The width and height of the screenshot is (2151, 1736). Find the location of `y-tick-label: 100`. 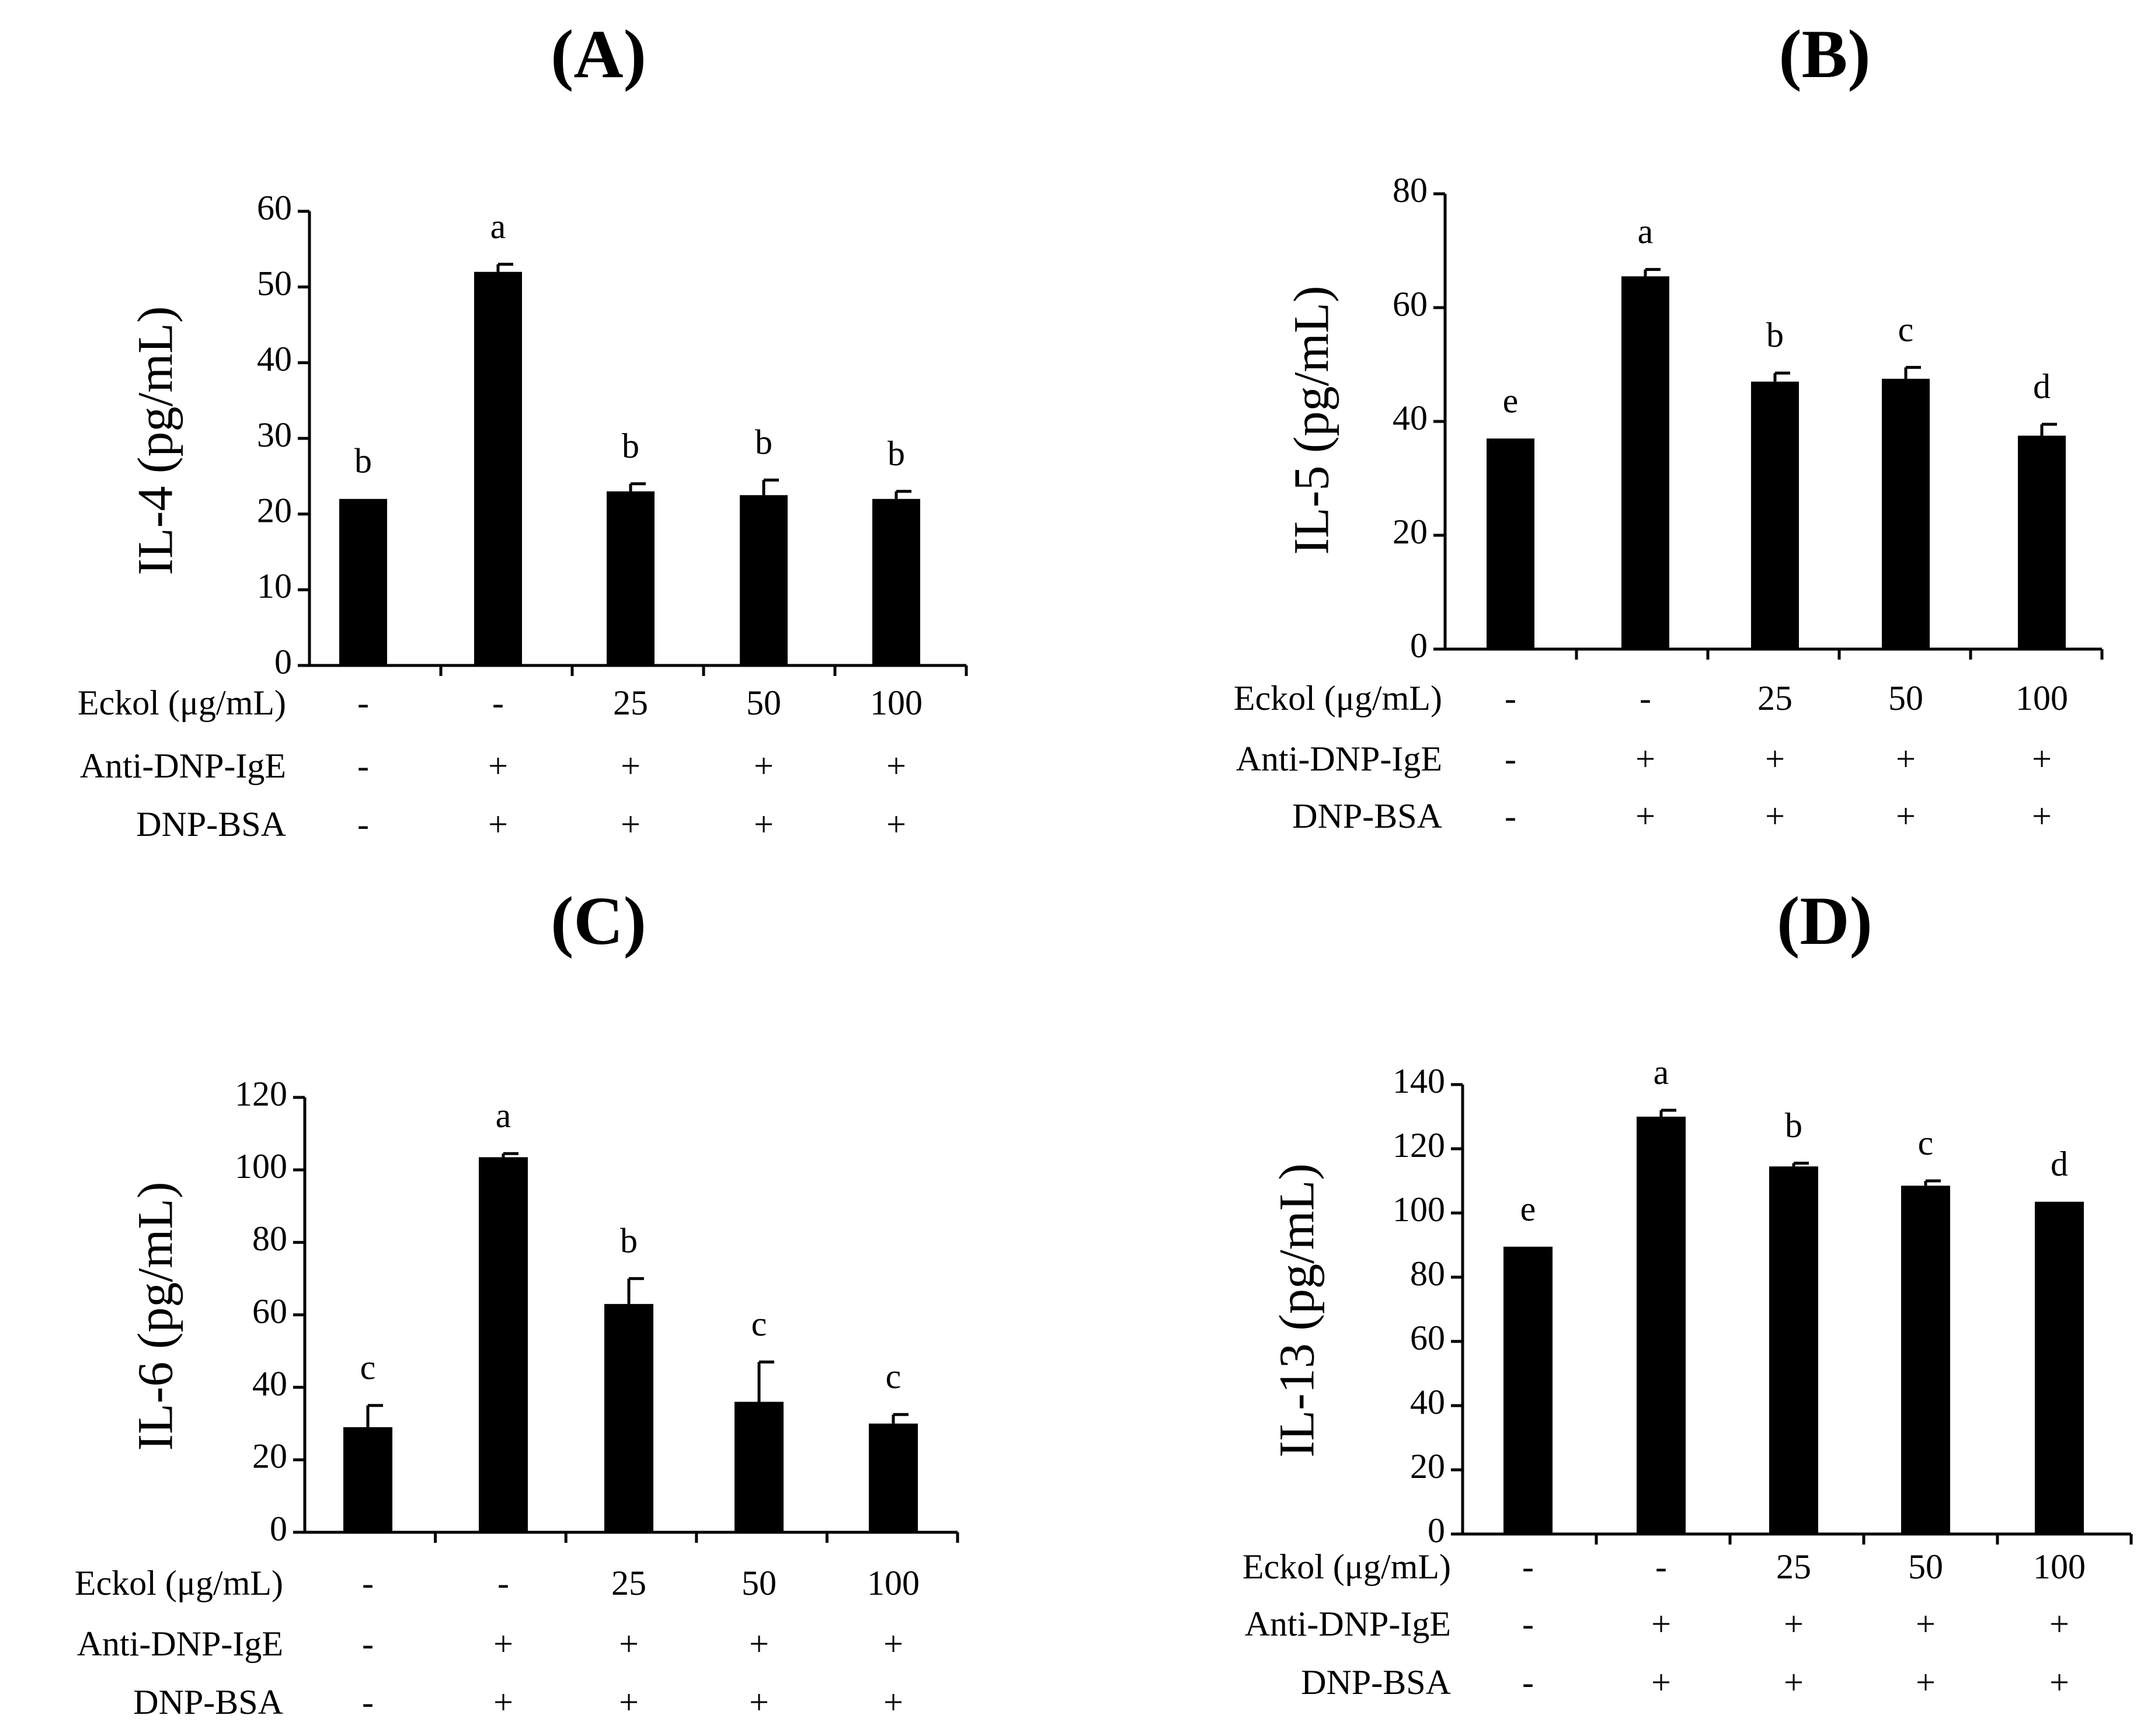

y-tick-label: 100 is located at coordinates (1419, 1209).